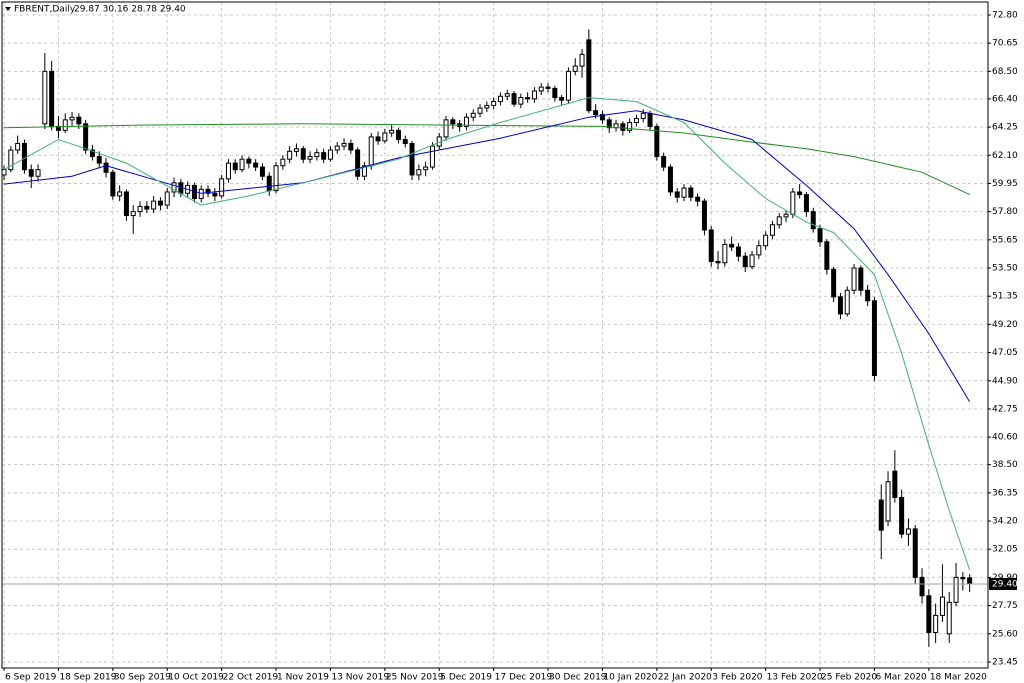 The image size is (1024, 683). Describe the element at coordinates (87, 678) in the screenshot. I see `x-tick-label: 18 Sep 2019` at that location.